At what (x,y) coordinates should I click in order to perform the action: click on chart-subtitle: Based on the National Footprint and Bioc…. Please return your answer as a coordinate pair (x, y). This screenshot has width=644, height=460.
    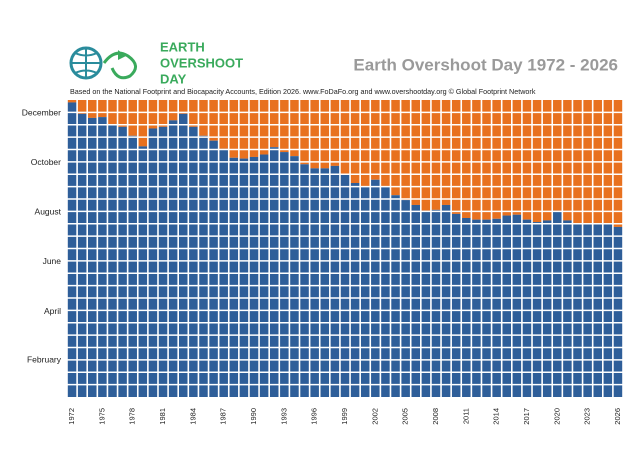
    Looking at the image, I should click on (303, 91).